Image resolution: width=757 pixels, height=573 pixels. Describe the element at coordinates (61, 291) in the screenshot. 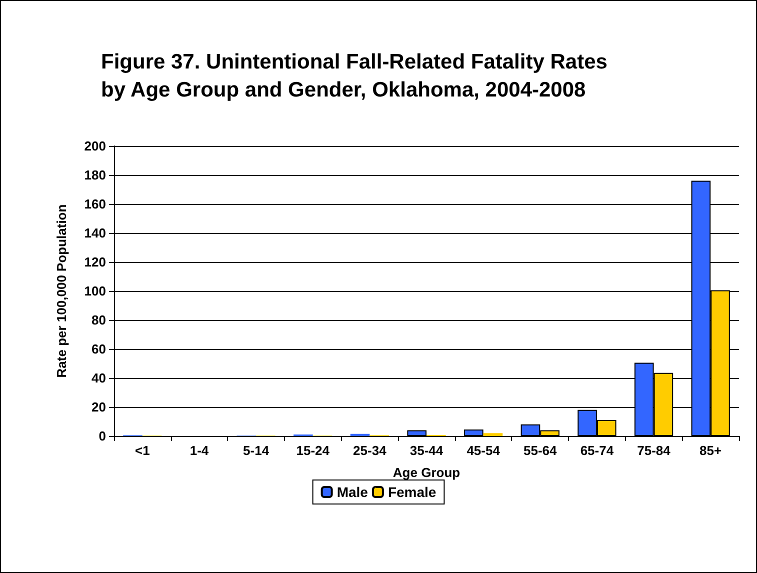

I see `y-axis-title: Rate per 100,000 Population` at that location.